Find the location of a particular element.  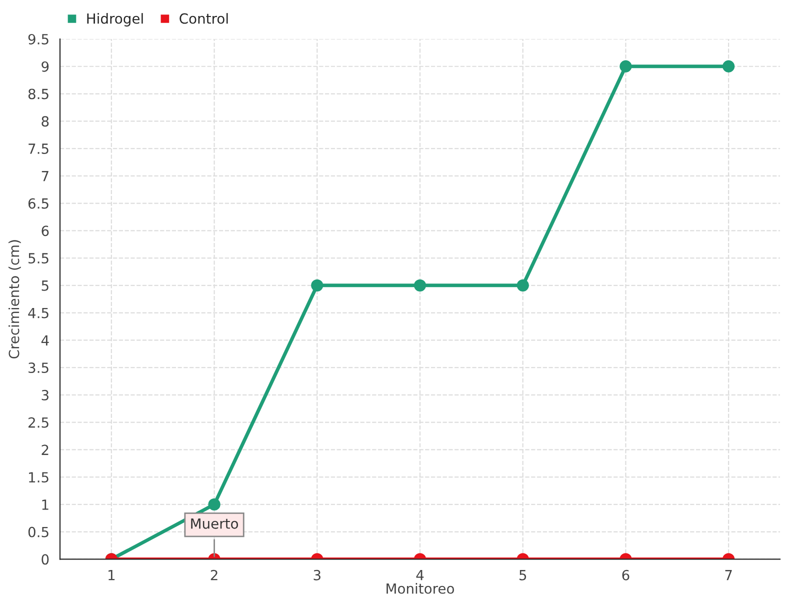

y-tick-label: 6 is located at coordinates (45, 231).